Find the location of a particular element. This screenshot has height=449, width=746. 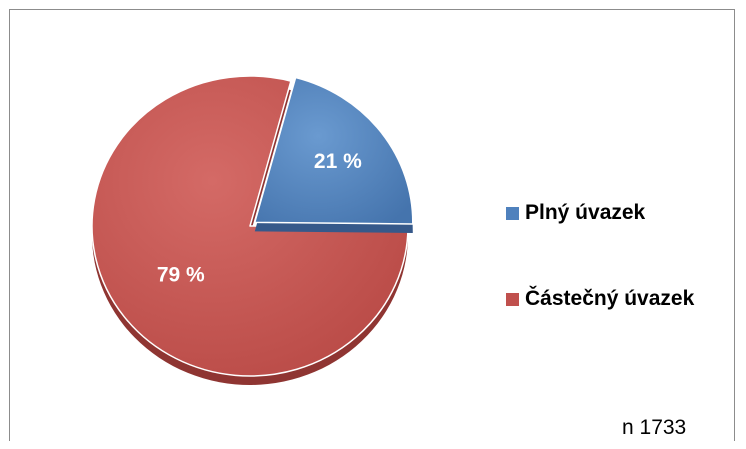

legend-item-full-time: Plný úvazek is located at coordinates (575, 213).